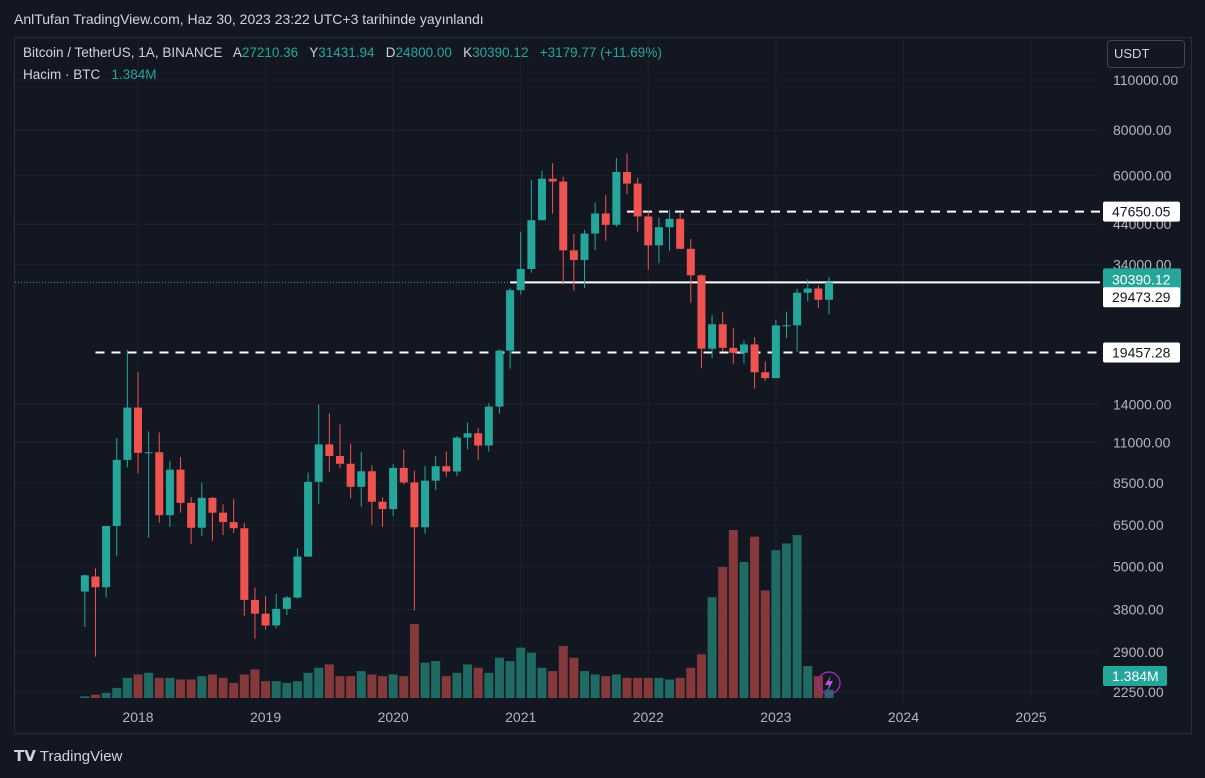  Describe the element at coordinates (1135, 676) in the screenshot. I see `volume-badge` at that location.